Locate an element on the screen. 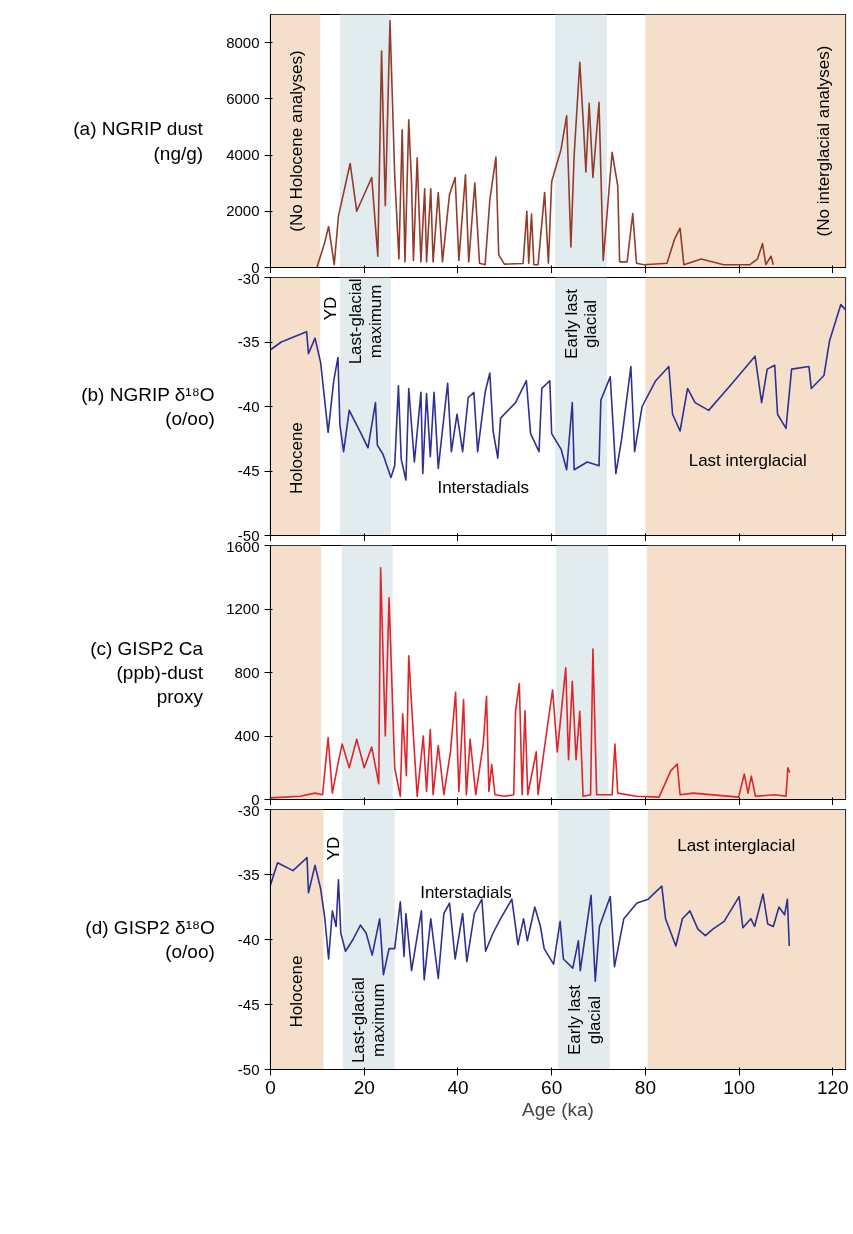 The width and height of the screenshot is (853, 1234). x-tick-label: 120 is located at coordinates (833, 1087).